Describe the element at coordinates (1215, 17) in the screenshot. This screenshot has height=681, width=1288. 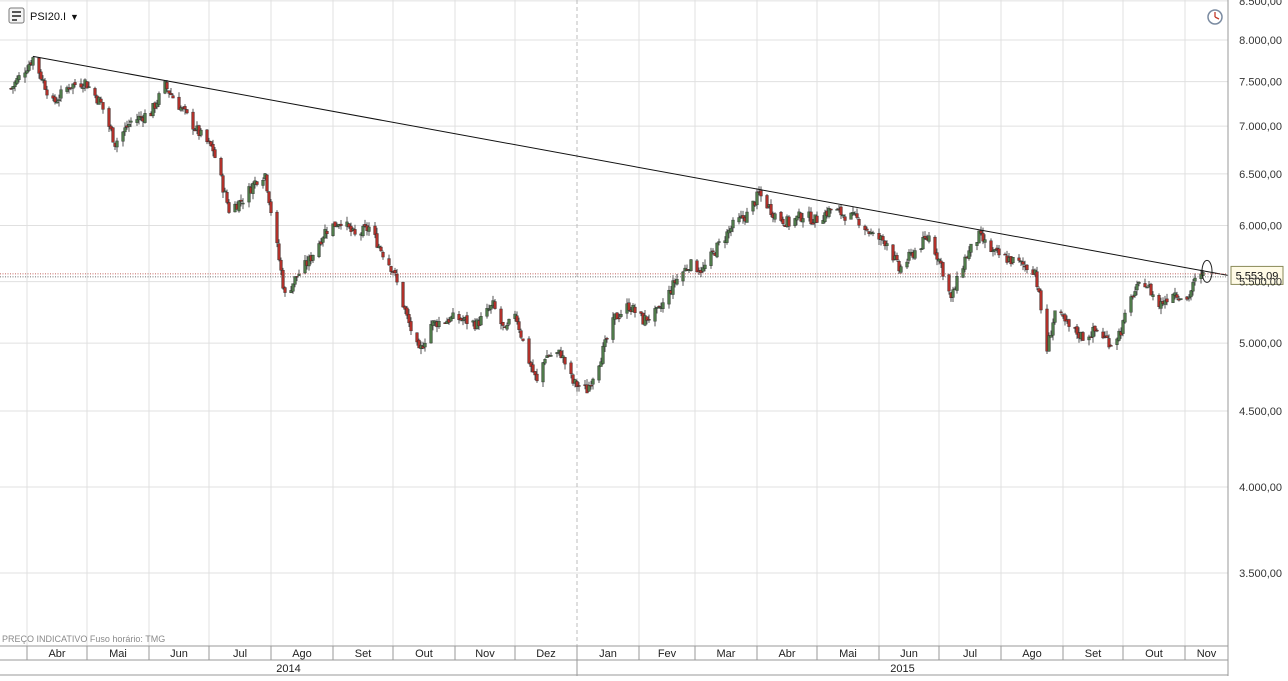
I see `clock-icon` at that location.